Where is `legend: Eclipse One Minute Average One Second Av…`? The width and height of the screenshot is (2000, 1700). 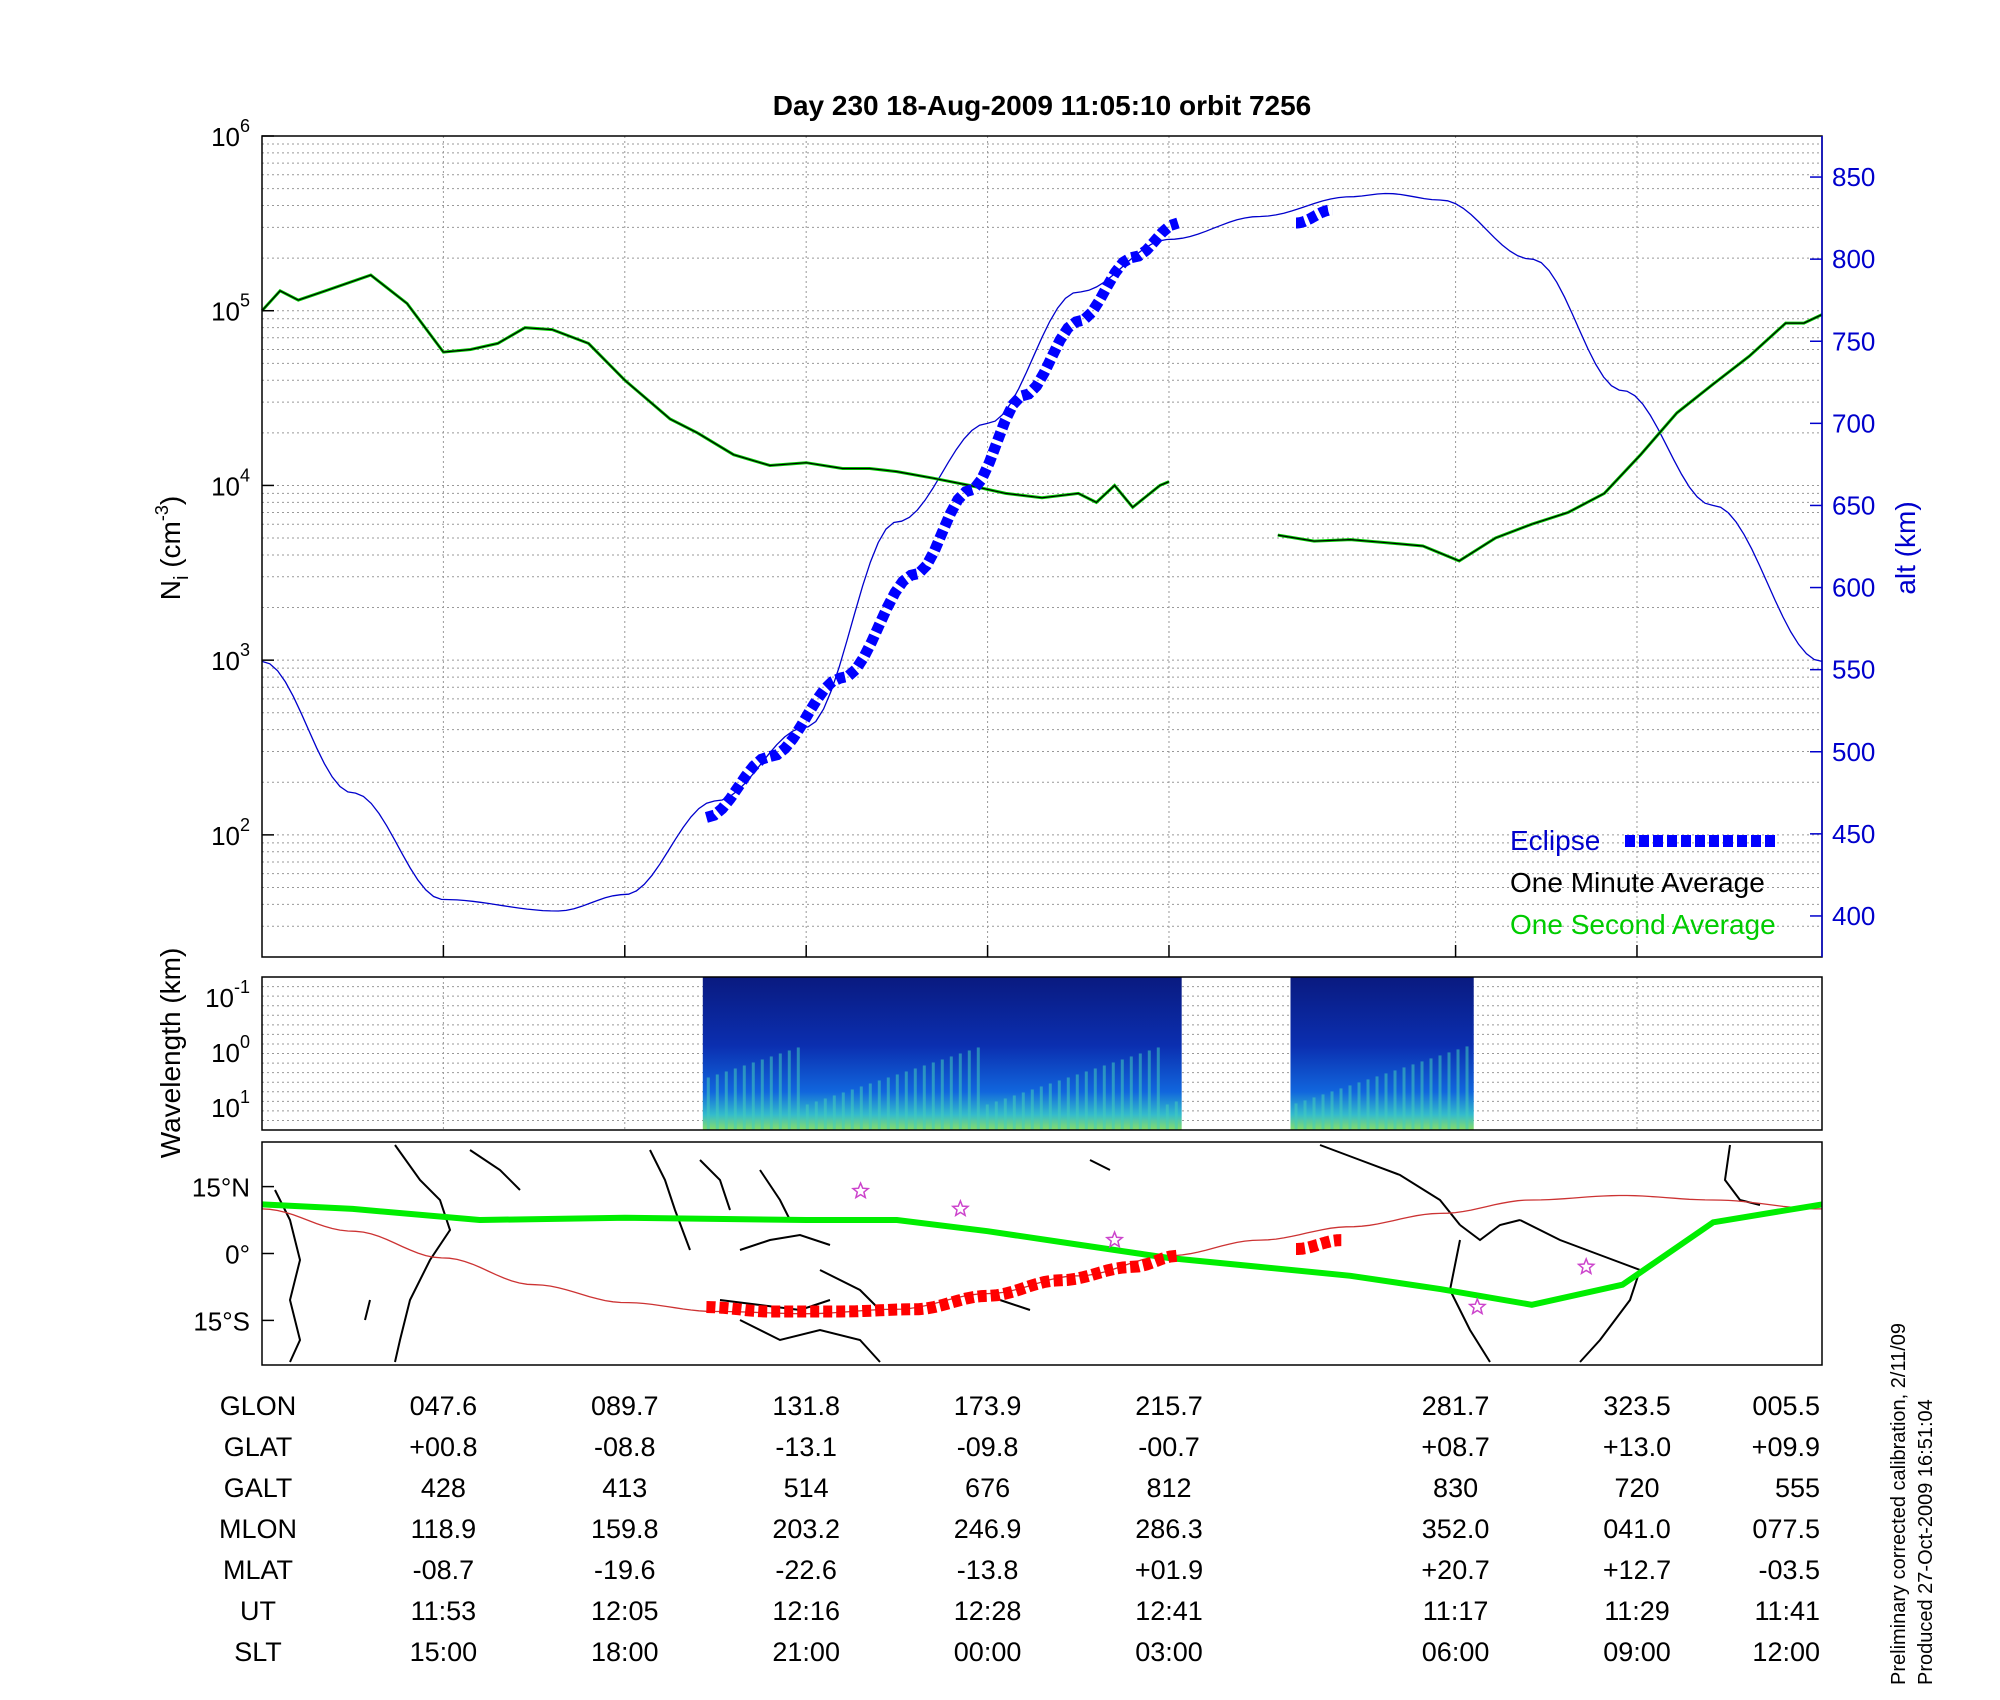
legend: Eclipse One Minute Average One Second Av… is located at coordinates (1643, 882).